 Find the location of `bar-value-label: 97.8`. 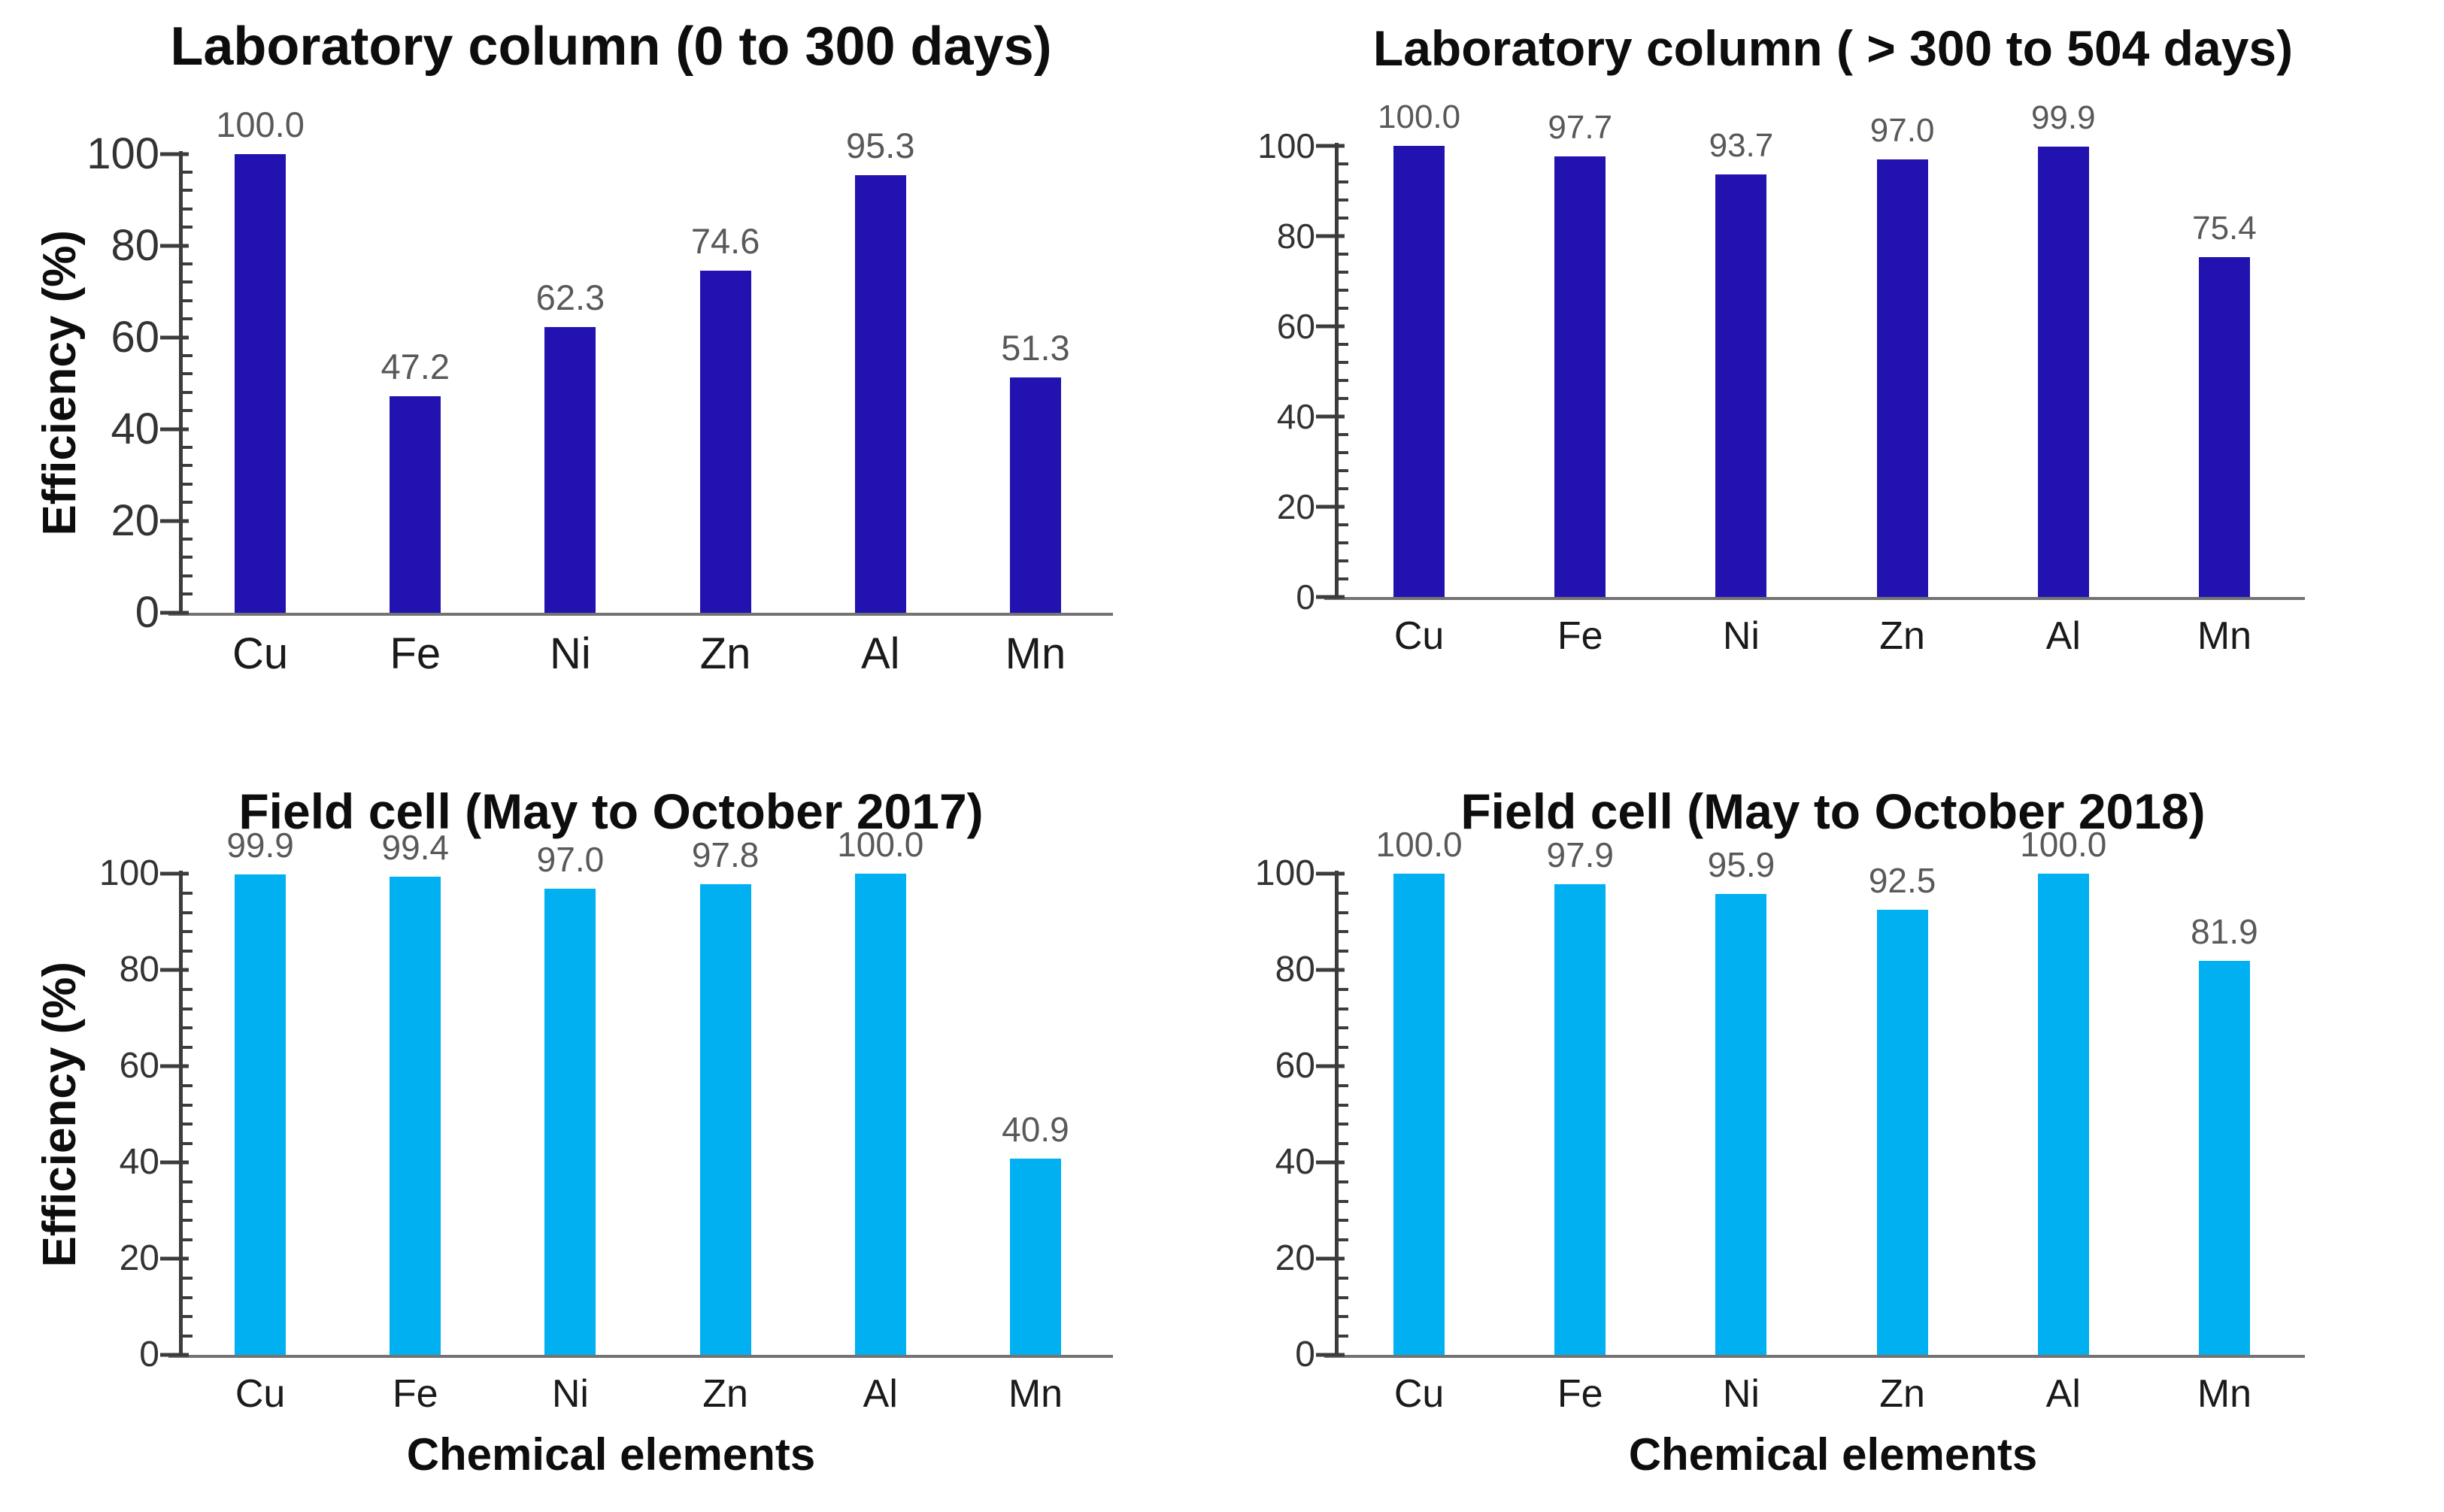

bar-value-label: 97.8 is located at coordinates (725, 855).